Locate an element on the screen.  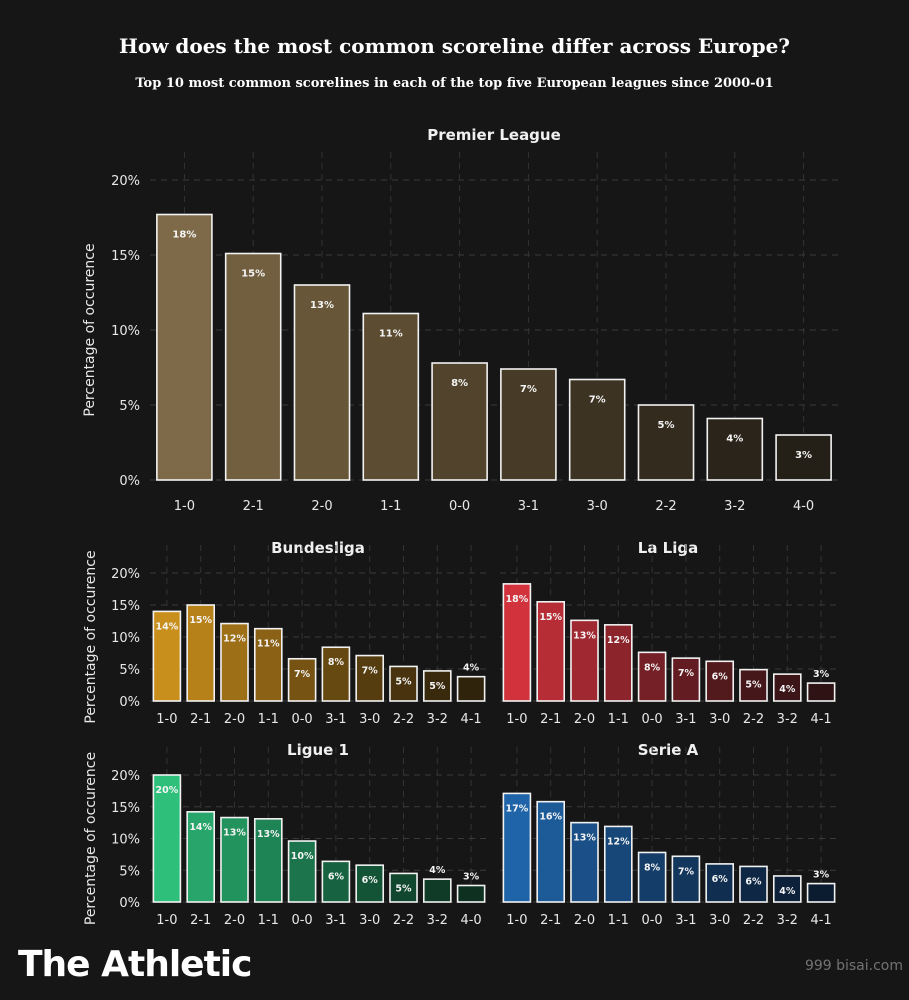
bar-value-label: 12% is located at coordinates (618, 841).